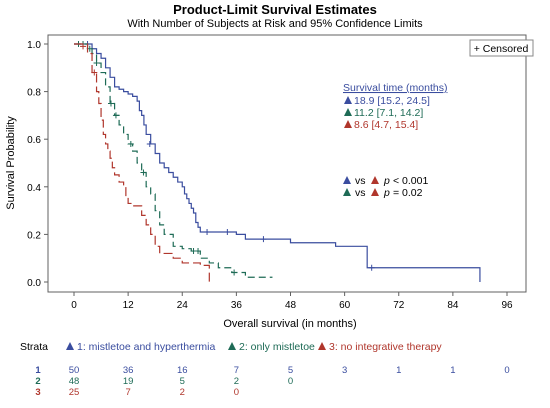 The image size is (550, 408). Describe the element at coordinates (37, 392) in the screenshot. I see `at-risk-row-id-3: 3` at that location.